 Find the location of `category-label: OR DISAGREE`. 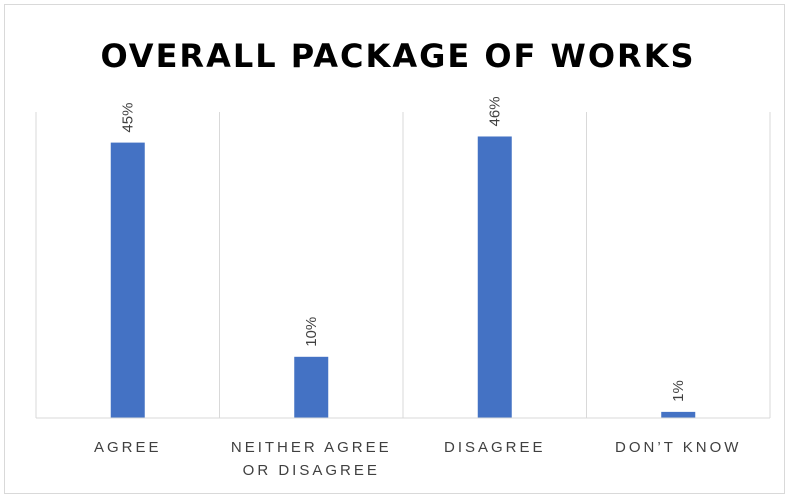

category-label: OR DISAGREE is located at coordinates (311, 470).